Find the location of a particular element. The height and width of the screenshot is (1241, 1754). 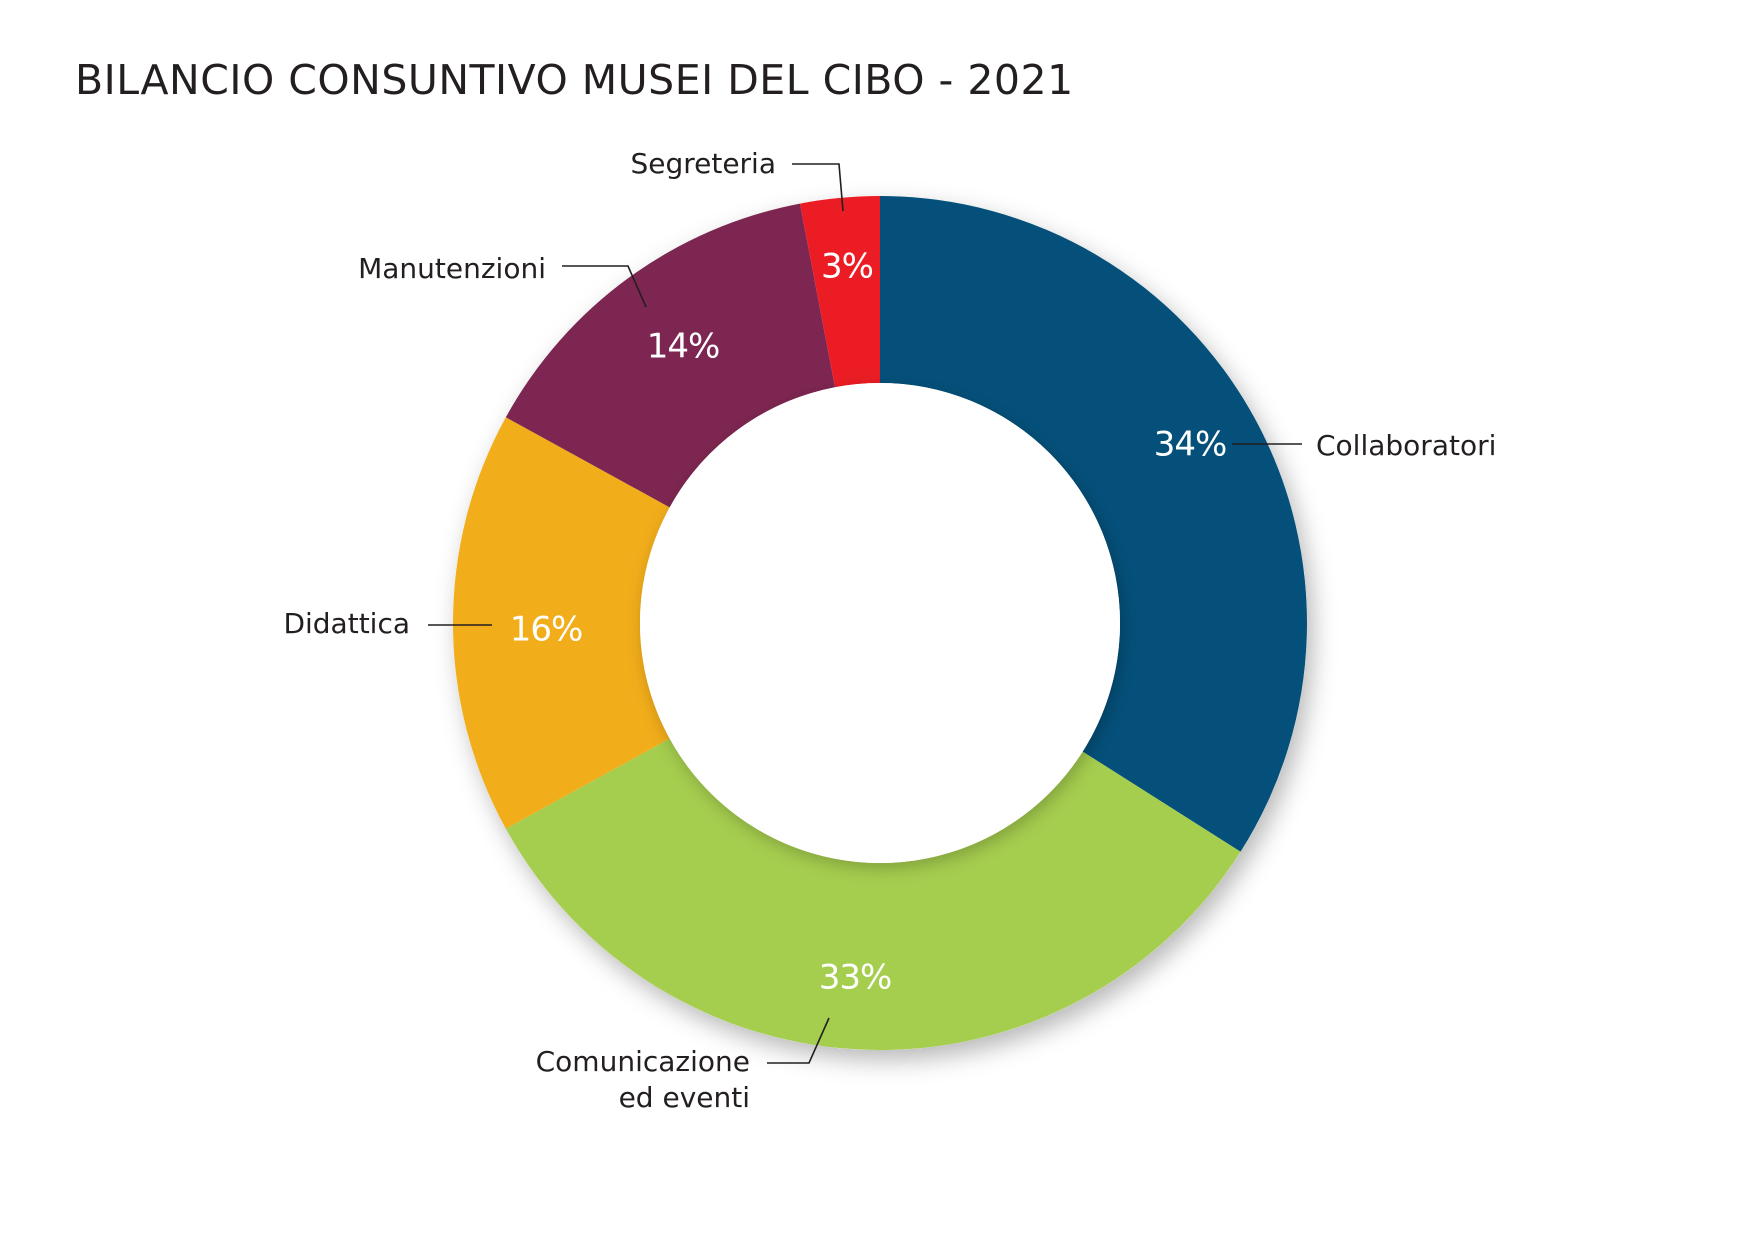

value-label-collaboratori: 34% is located at coordinates (1190, 445).